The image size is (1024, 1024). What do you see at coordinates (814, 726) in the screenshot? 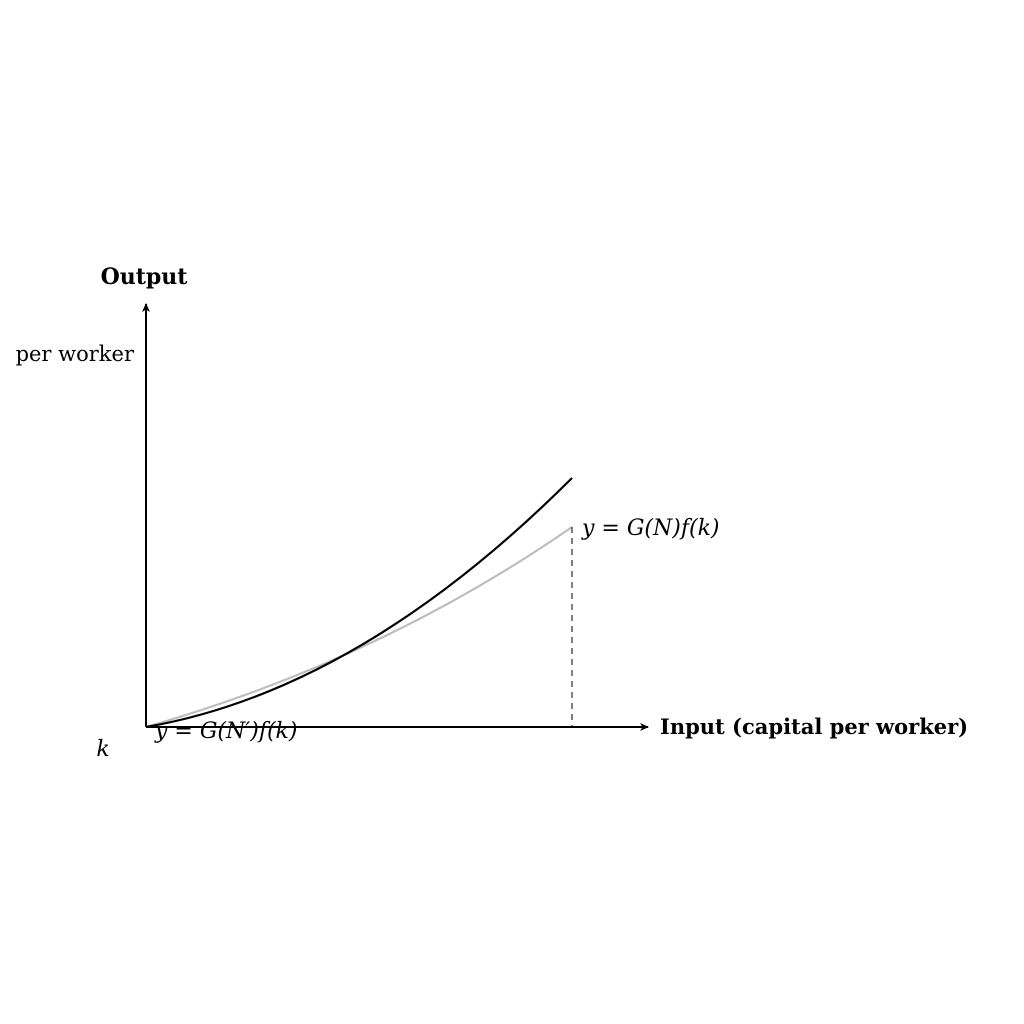
I see `x-axis-title: Input (capital per worker)` at bounding box center [814, 726].